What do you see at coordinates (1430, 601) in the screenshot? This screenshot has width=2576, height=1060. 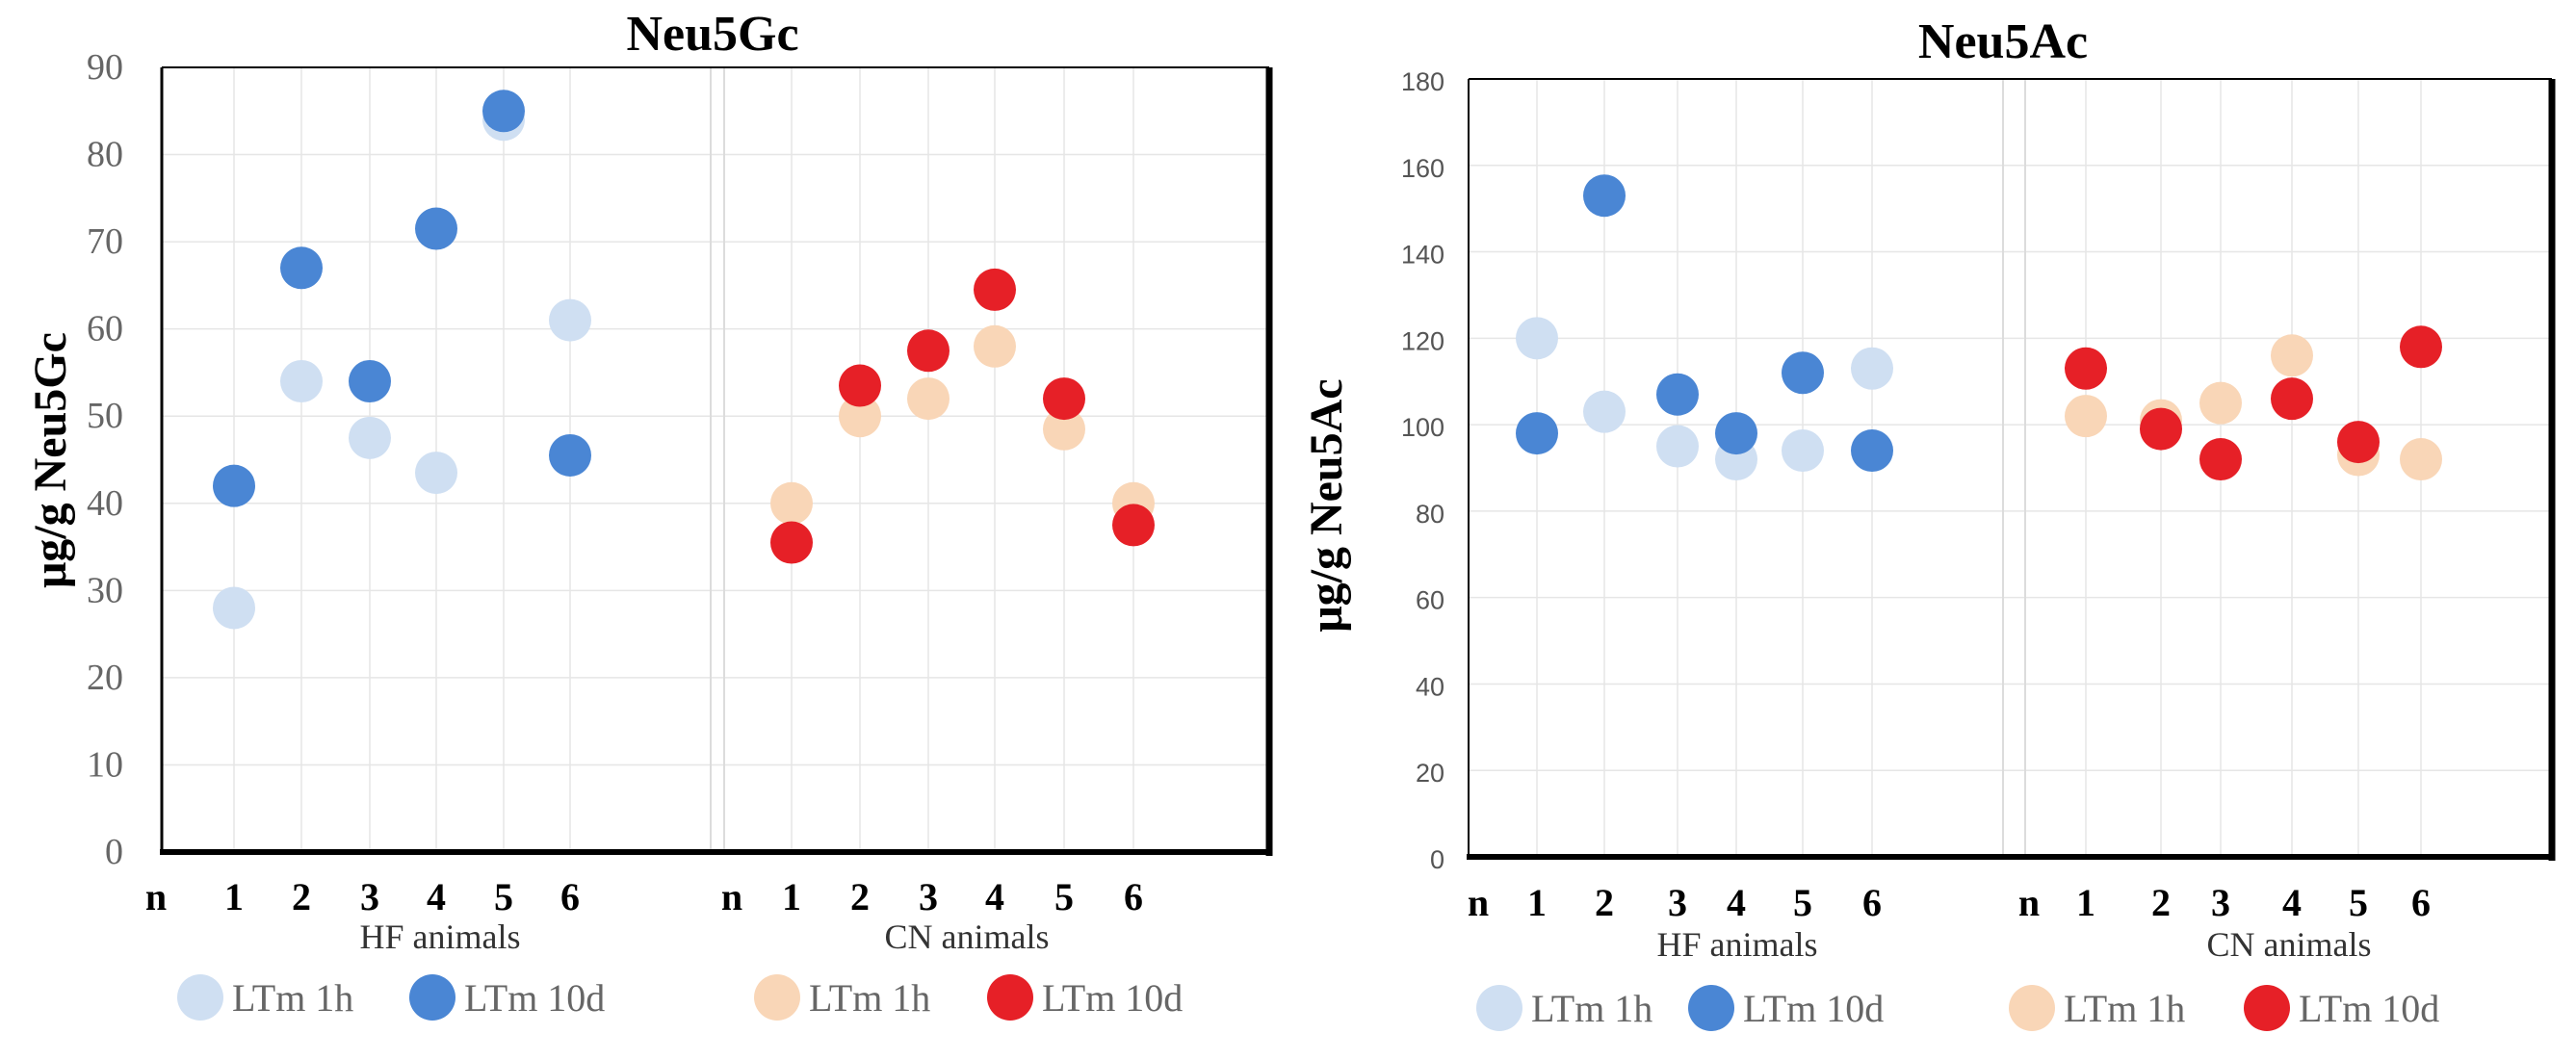 I see `chart2-ytick-label: 60` at bounding box center [1430, 601].